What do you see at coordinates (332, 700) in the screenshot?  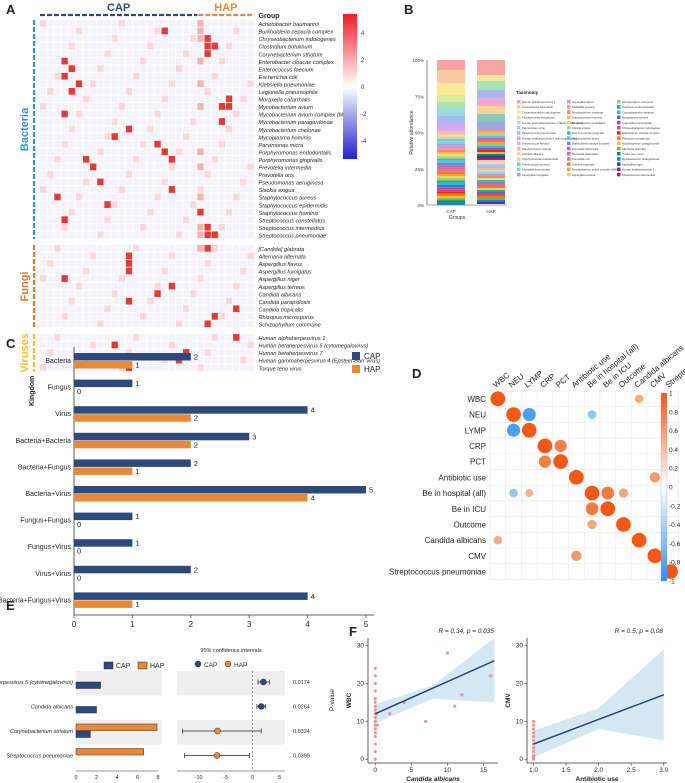 I see `p-value-axis-label: P-value` at bounding box center [332, 700].